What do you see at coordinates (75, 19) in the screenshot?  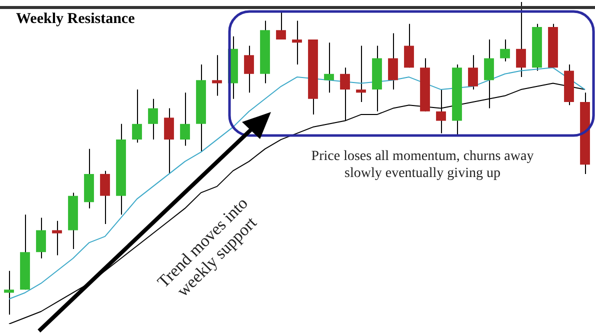 I see `text: Weekly Resistance` at bounding box center [75, 19].